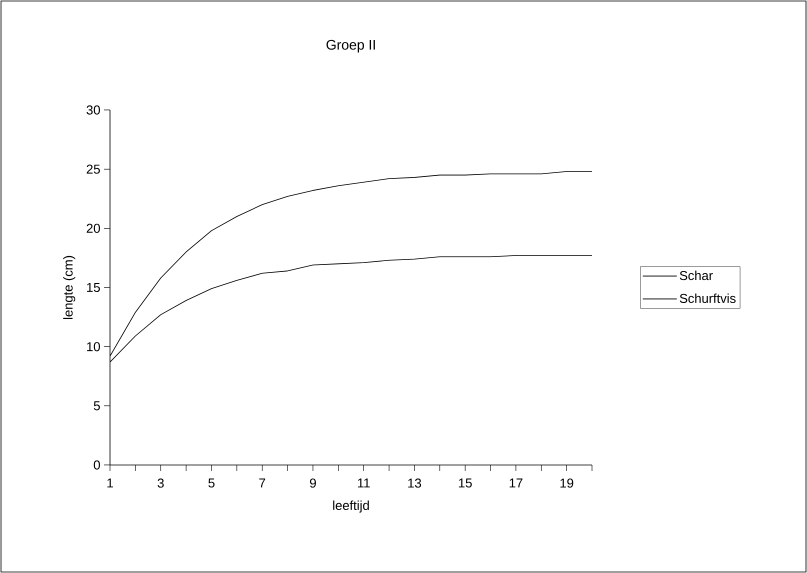 Image resolution: width=807 pixels, height=573 pixels. Describe the element at coordinates (351, 506) in the screenshot. I see `x-axis-title: leeftijd` at that location.